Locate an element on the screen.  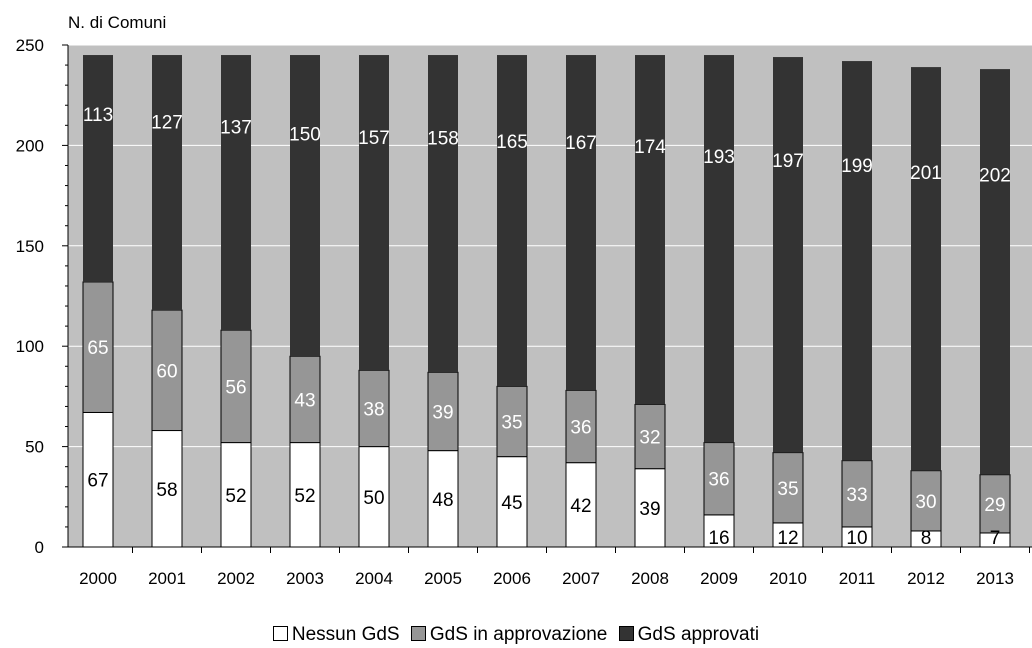
legend-swatch-approvati is located at coordinates (626, 633).